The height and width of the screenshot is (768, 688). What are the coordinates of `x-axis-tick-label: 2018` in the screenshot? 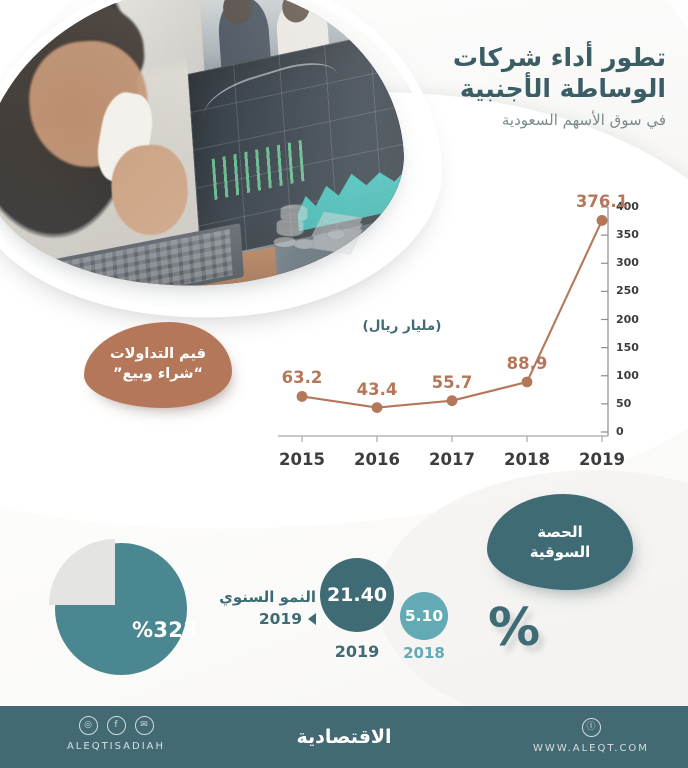 It's located at (527, 459).